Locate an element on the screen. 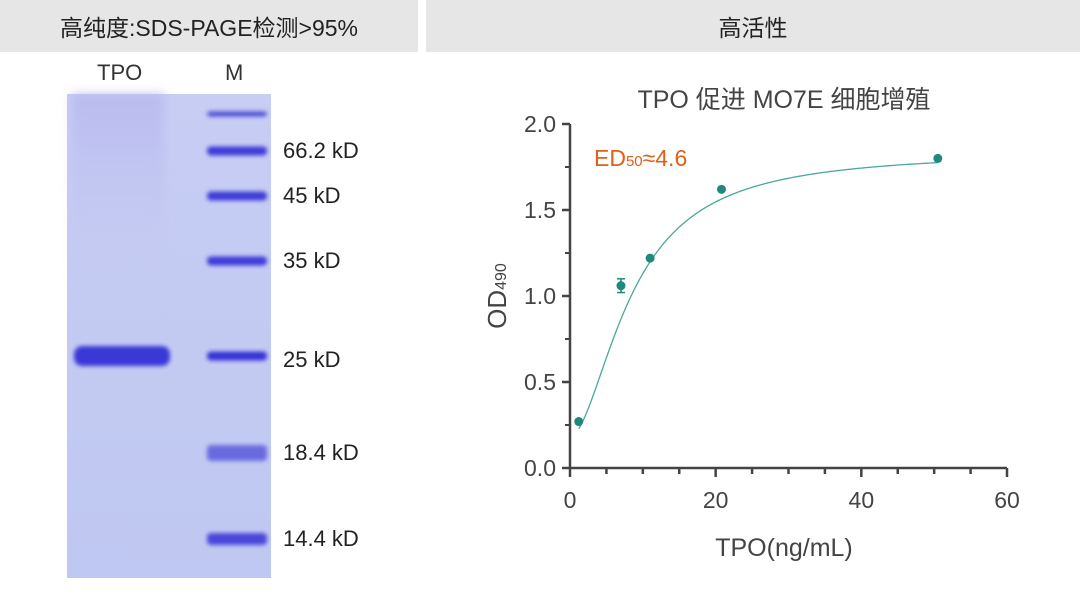 The width and height of the screenshot is (1080, 601). marker-bands is located at coordinates (237, 328).